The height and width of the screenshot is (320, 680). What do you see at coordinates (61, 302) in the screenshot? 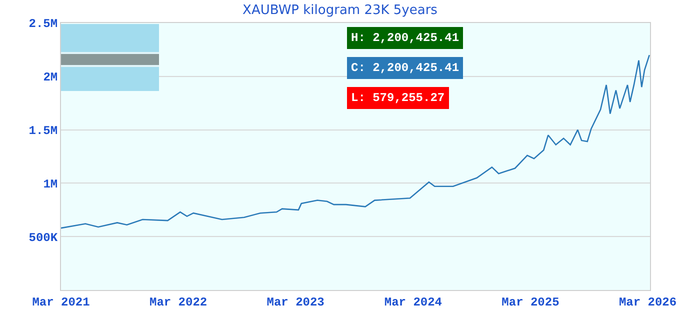
I see `x-tick-label: Mar 2021` at bounding box center [61, 302].